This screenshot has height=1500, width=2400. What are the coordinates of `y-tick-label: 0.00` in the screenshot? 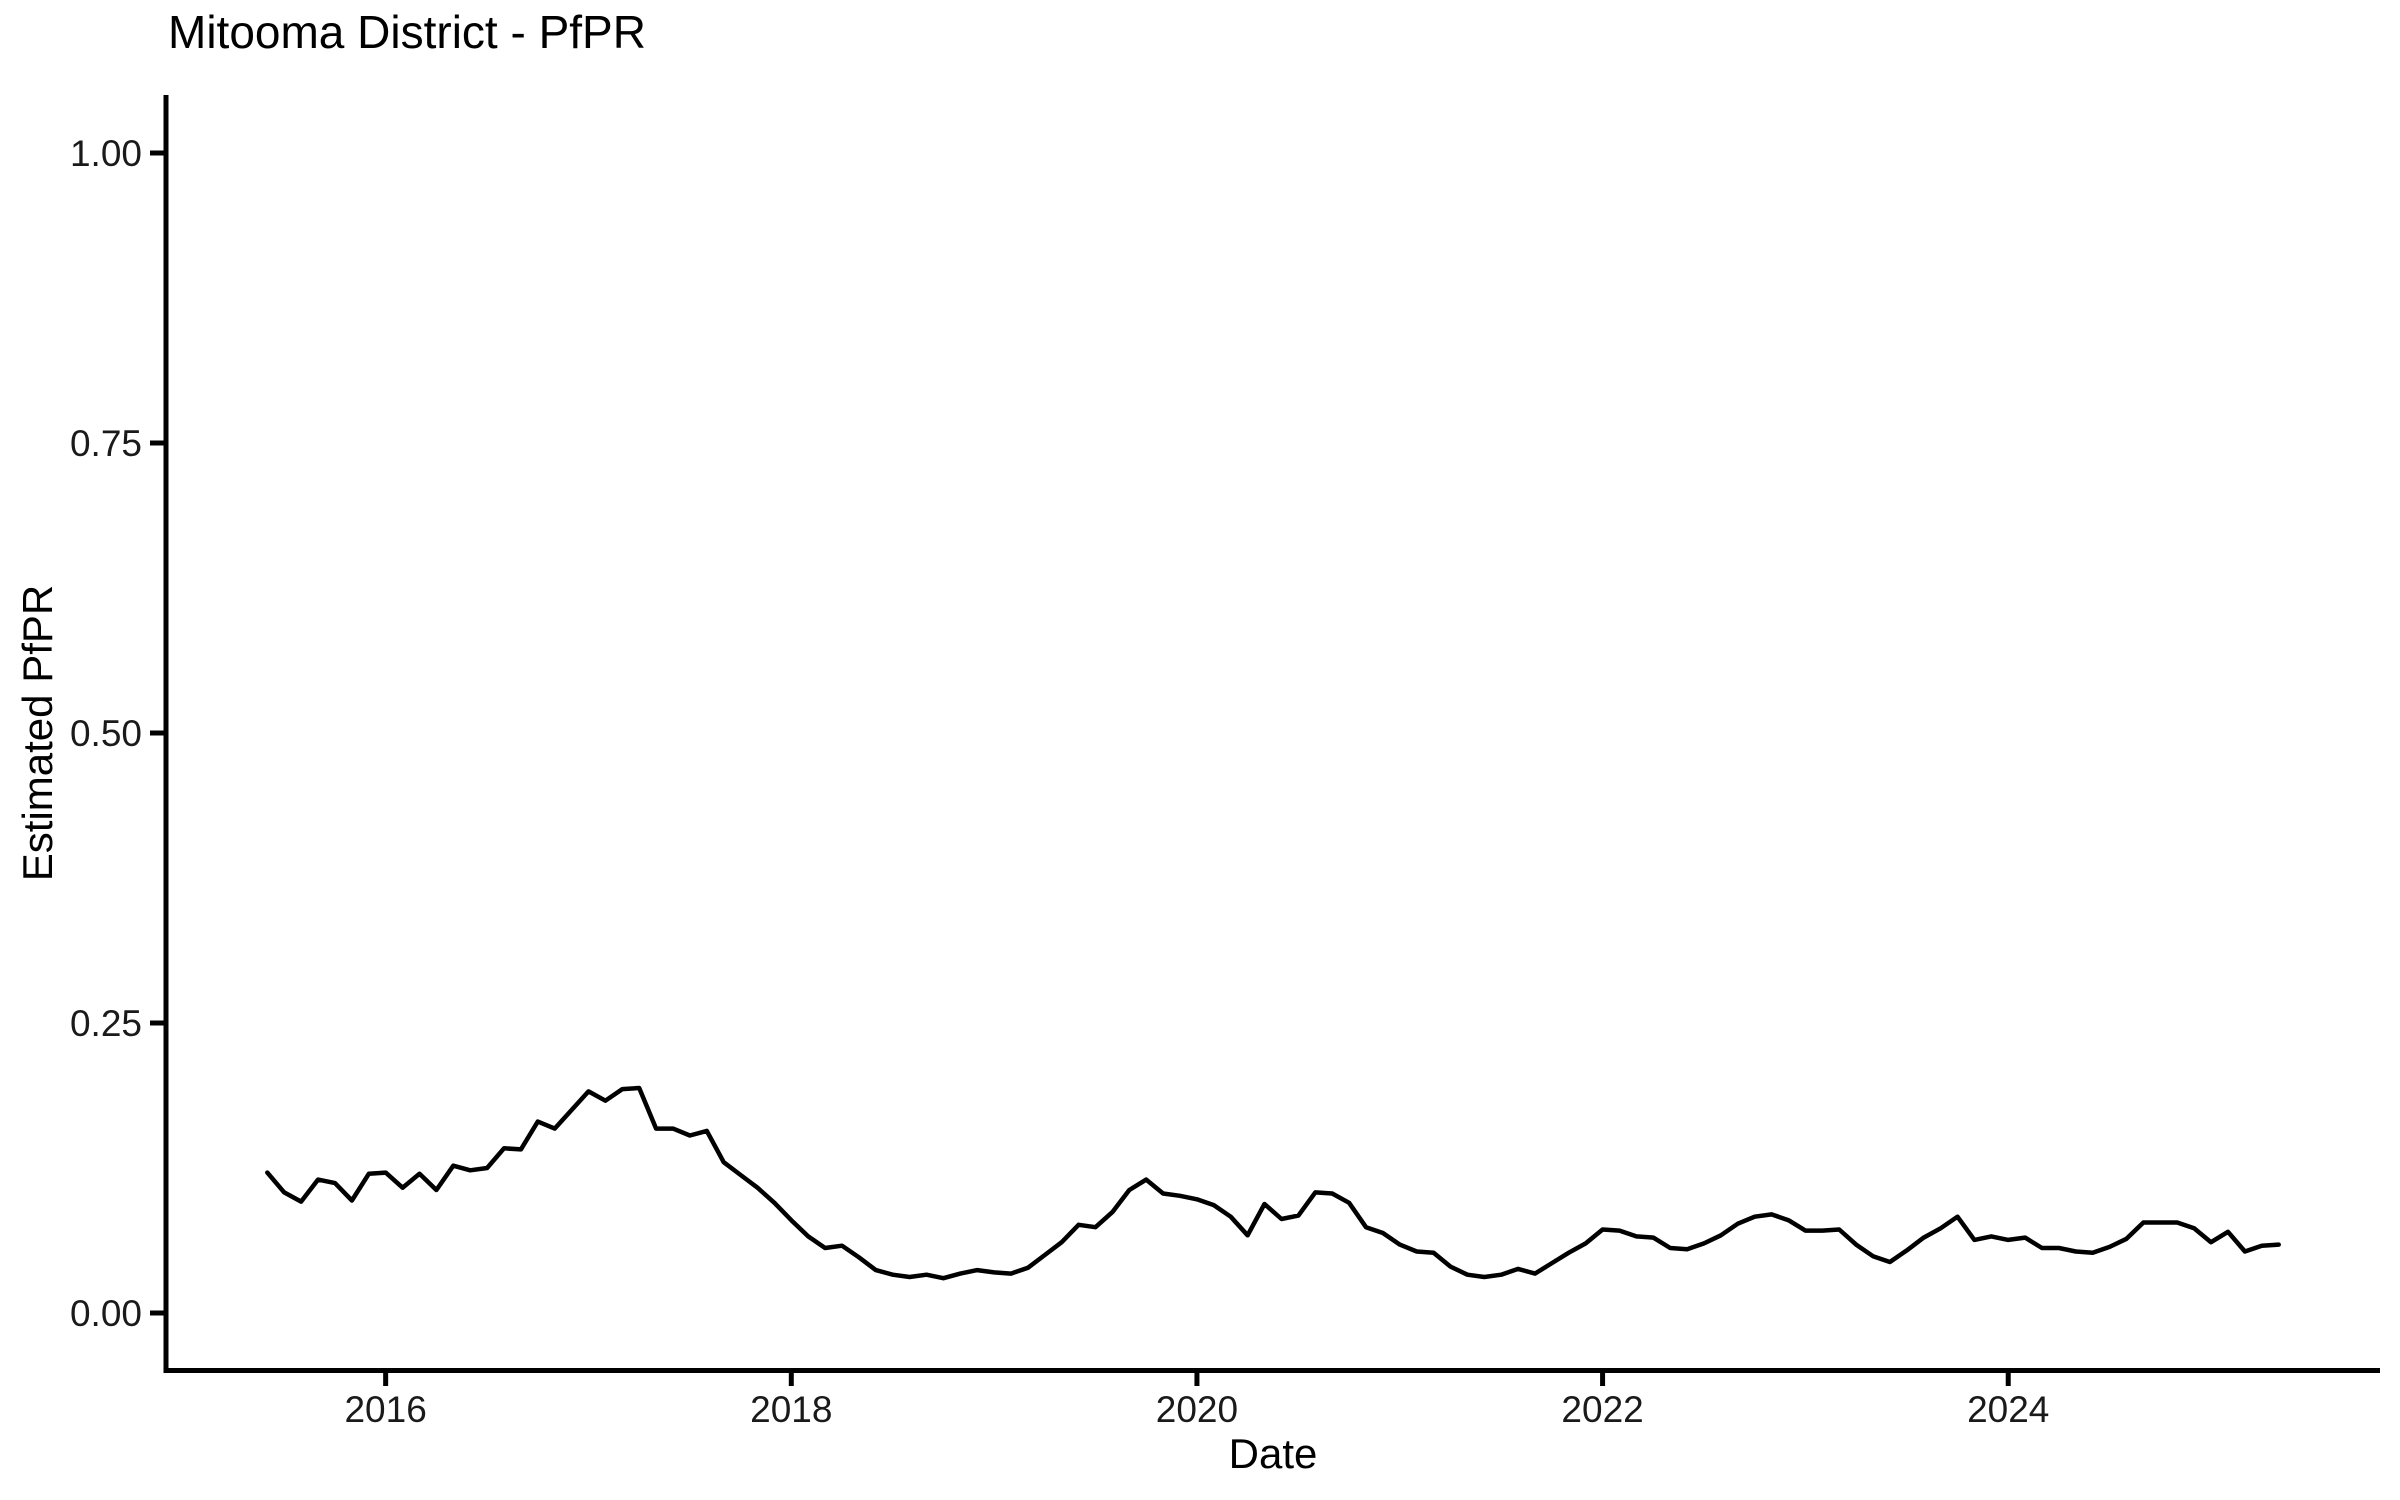 It's located at (106, 1313).